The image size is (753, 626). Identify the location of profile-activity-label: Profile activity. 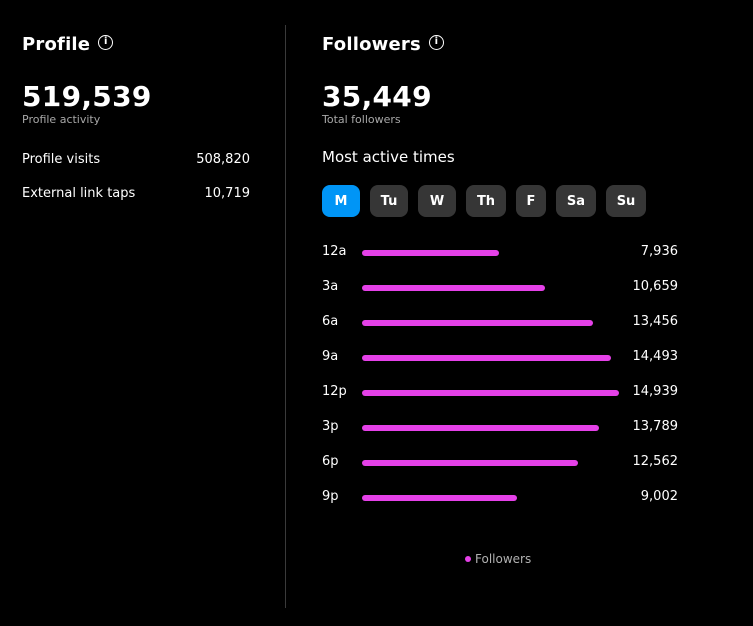
(61, 119).